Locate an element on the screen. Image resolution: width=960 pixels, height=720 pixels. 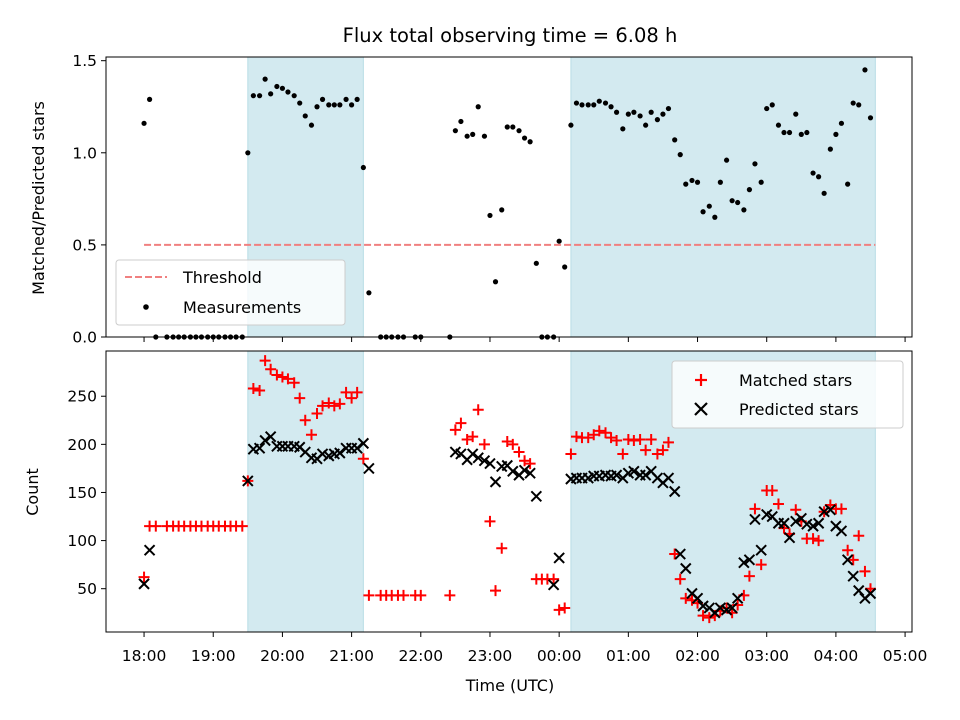
x-tick-label-5: 23:00 is located at coordinates (490, 656).